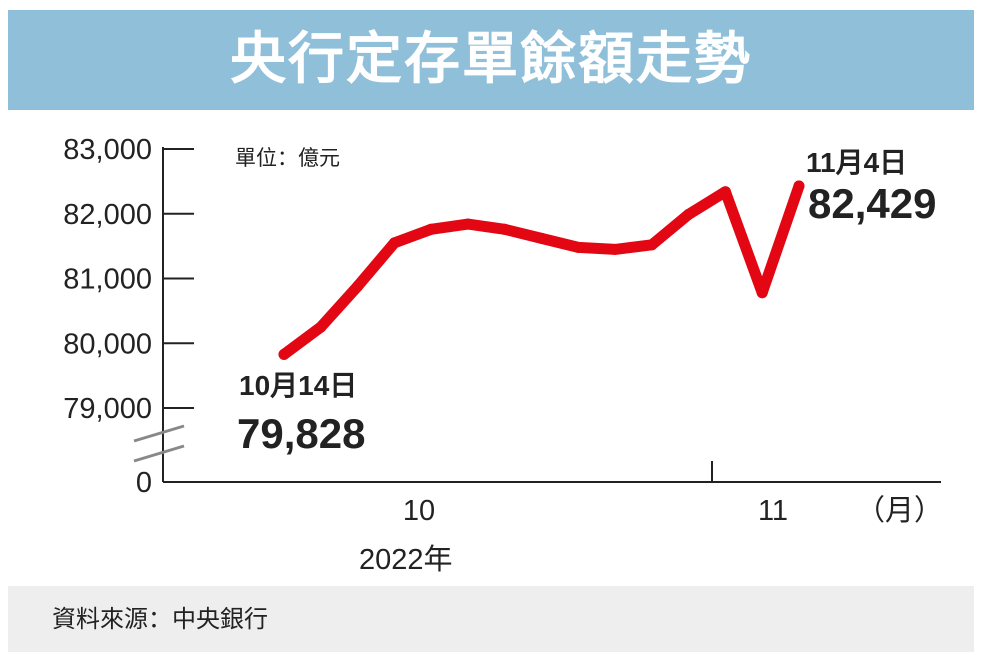  I want to click on chart-title: 央行定存單餘額走勢, so click(491, 59).